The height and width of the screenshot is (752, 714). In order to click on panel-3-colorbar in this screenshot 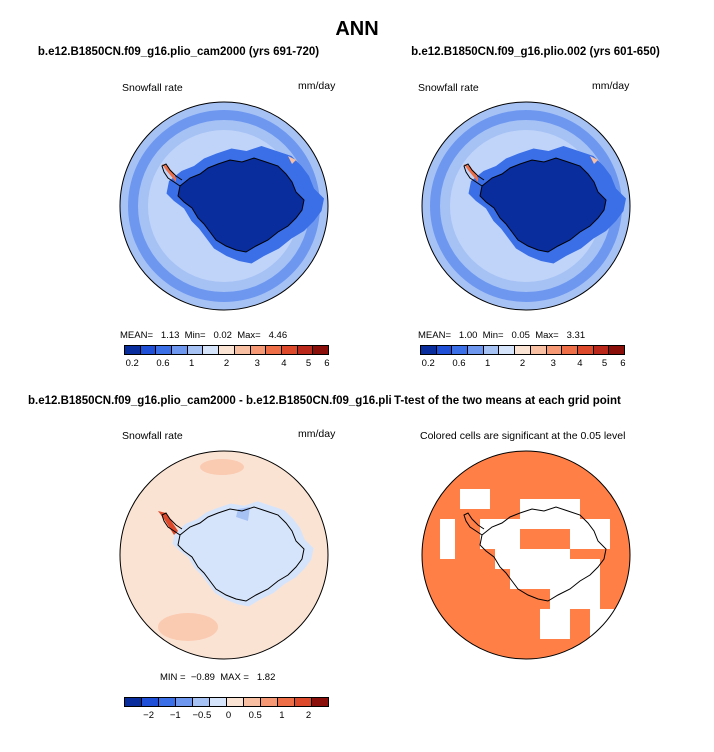, I will do `click(226, 702)`.